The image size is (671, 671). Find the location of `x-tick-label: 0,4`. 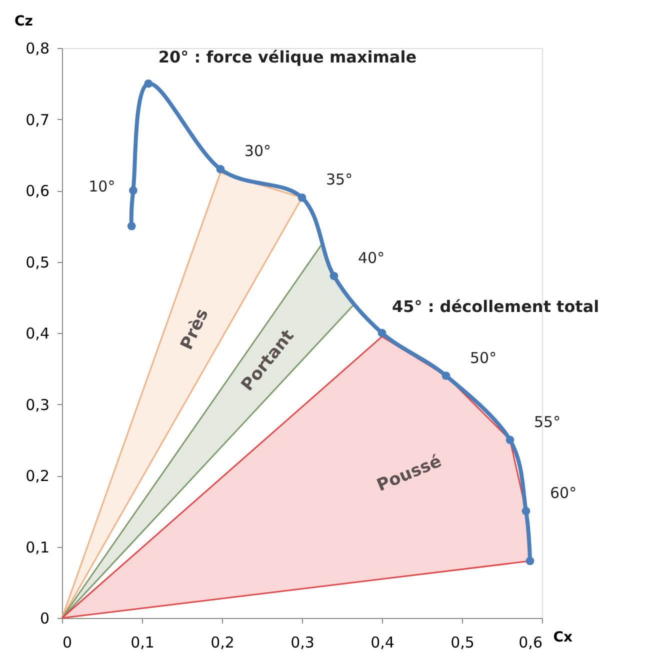

x-tick-label: 0,4 is located at coordinates (382, 643).